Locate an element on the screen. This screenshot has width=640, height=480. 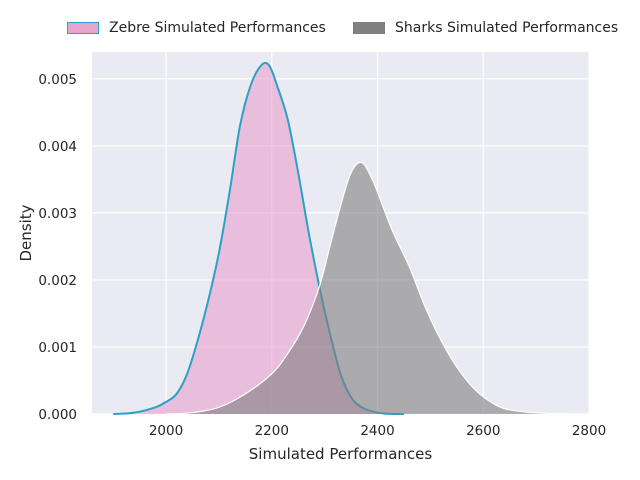
legend-swatch-zebre is located at coordinates (83, 28).